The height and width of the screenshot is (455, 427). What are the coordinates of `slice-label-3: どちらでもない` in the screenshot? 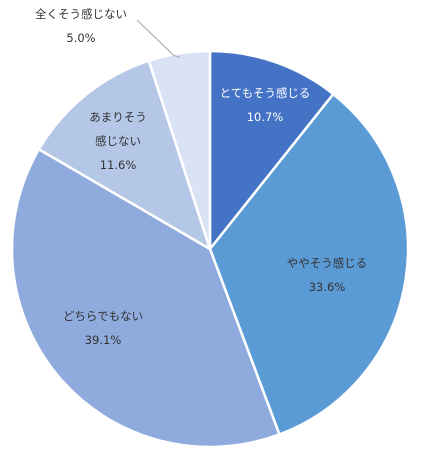 It's located at (103, 316).